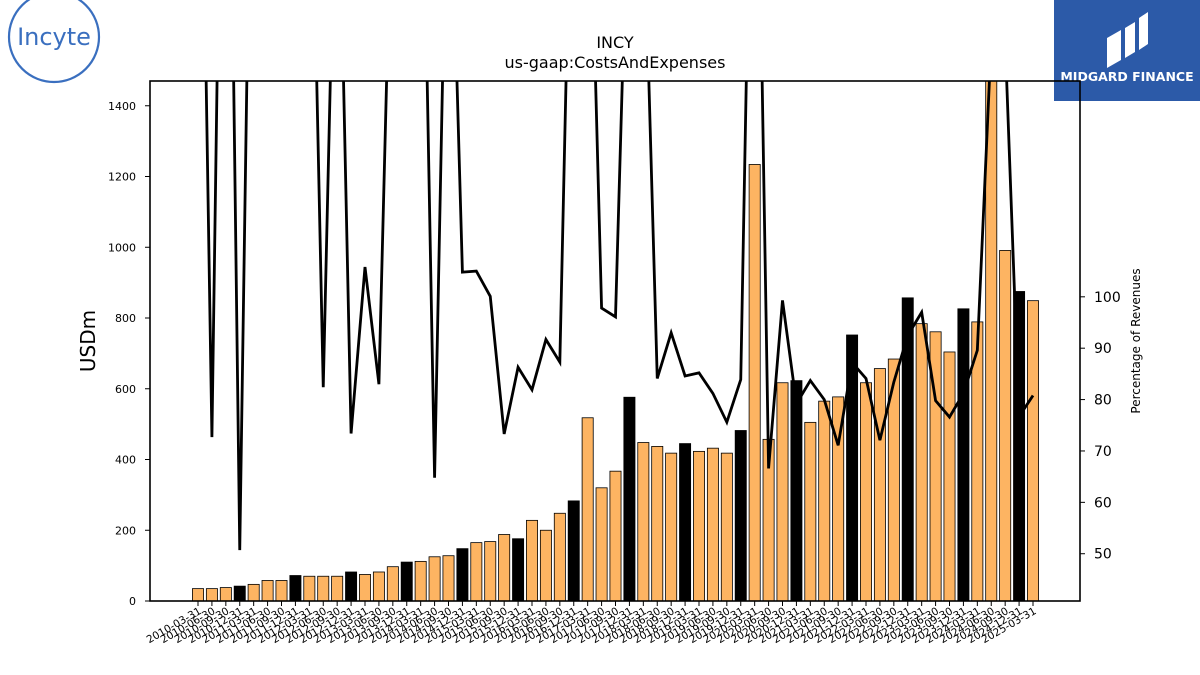 The height and width of the screenshot is (675, 1200). What do you see at coordinates (122, 247) in the screenshot?
I see `y-tick-label: 1000` at bounding box center [122, 247].